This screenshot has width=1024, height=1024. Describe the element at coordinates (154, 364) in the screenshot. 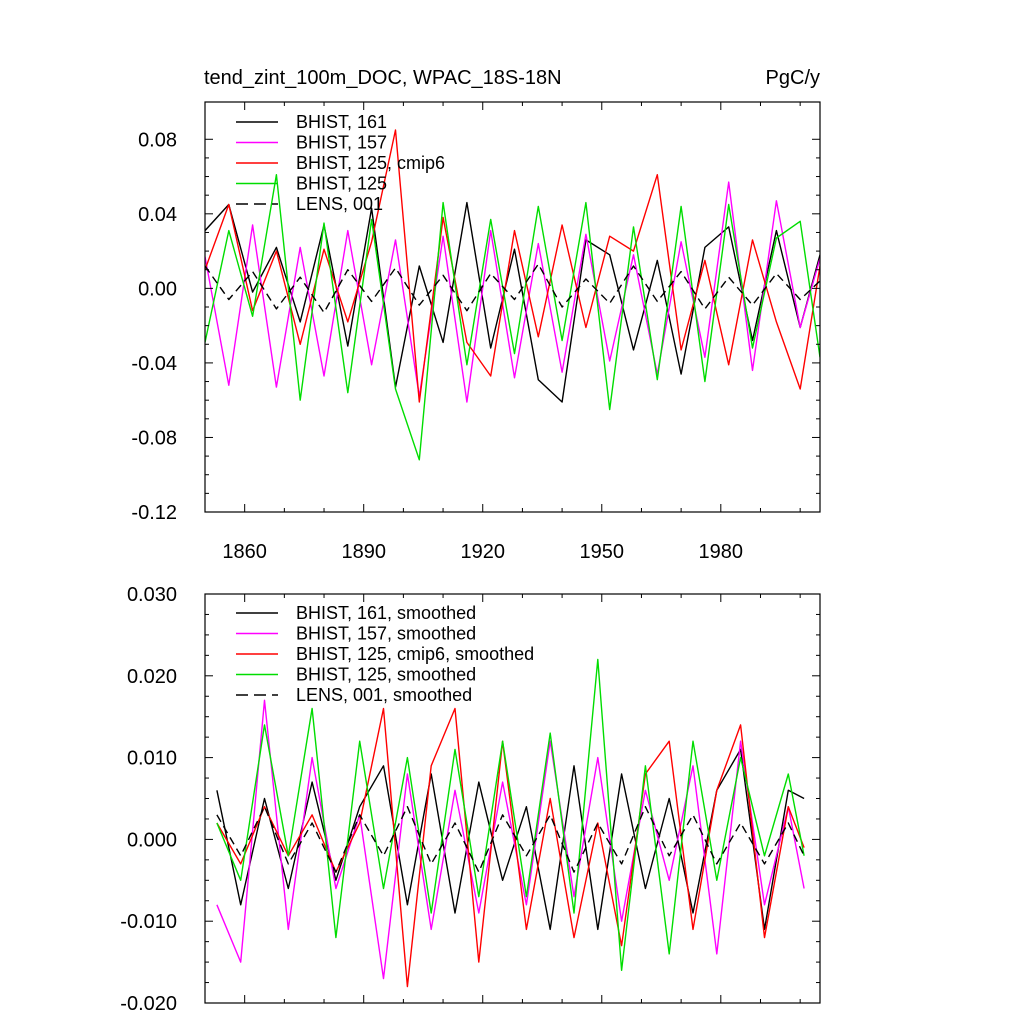

I see `y-tick-label: -0.04` at that location.